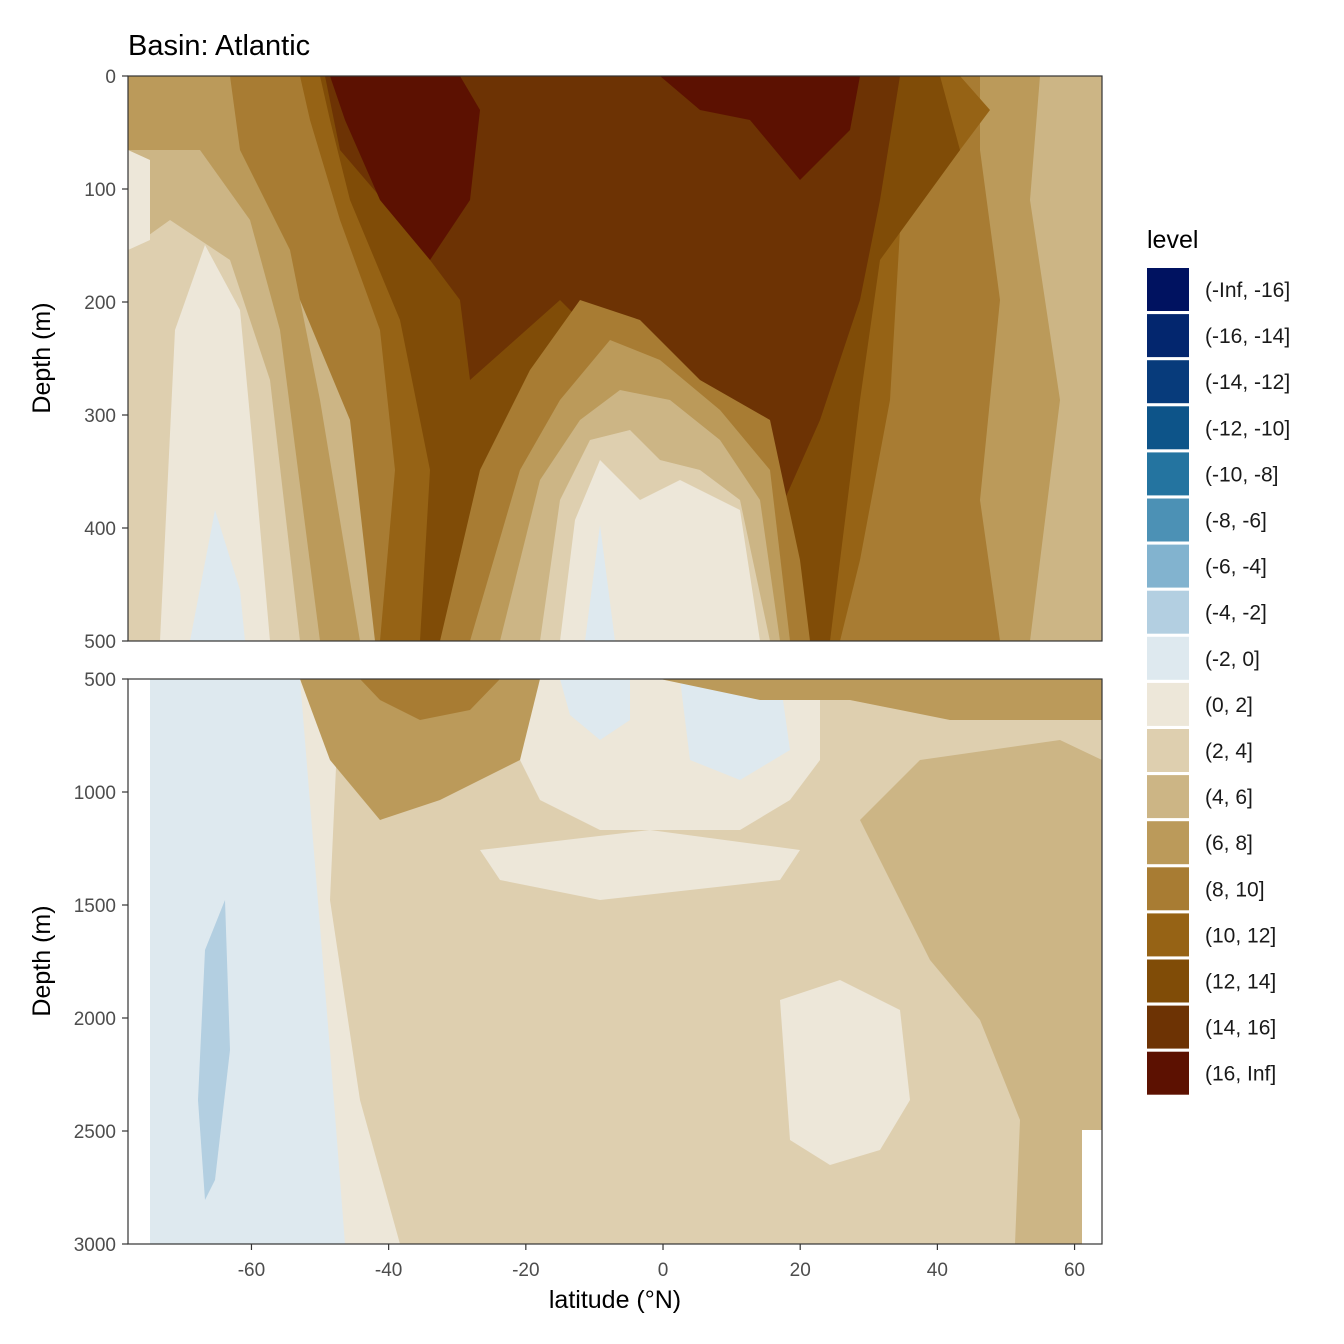 This screenshot has height=1344, width=1344. What do you see at coordinates (1240, 982) in the screenshot?
I see `legend-label-15: (12, 14]` at bounding box center [1240, 982].